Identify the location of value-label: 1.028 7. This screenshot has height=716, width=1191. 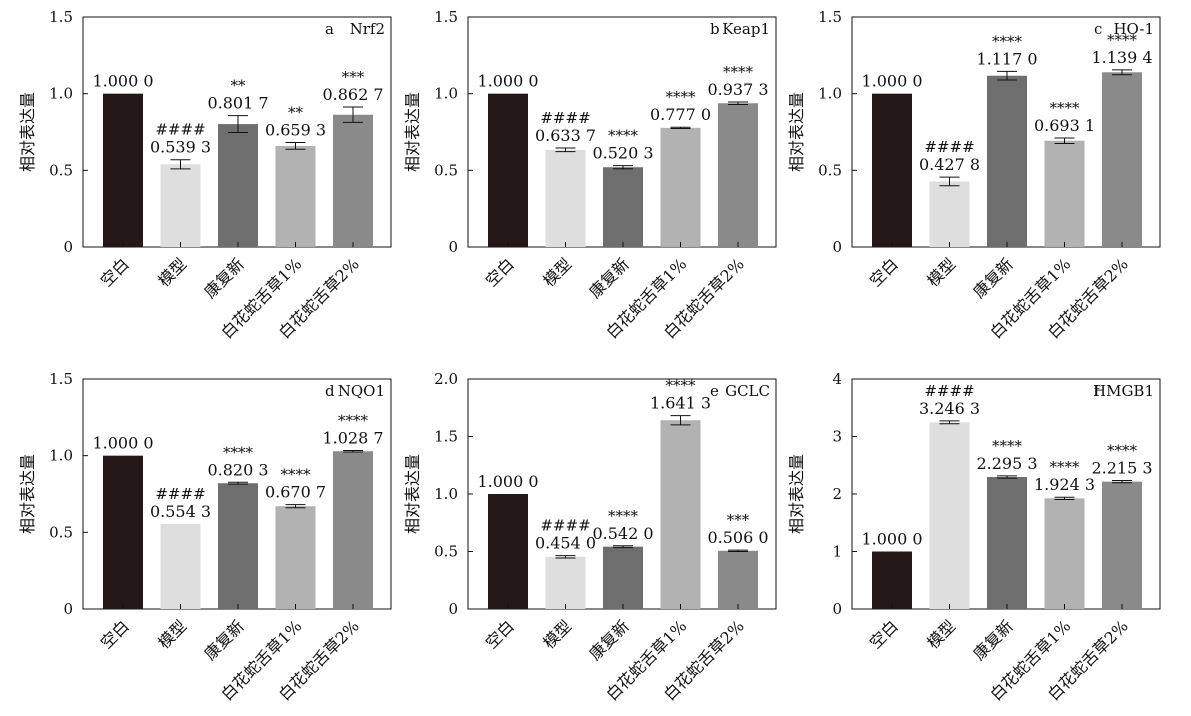
(352, 437).